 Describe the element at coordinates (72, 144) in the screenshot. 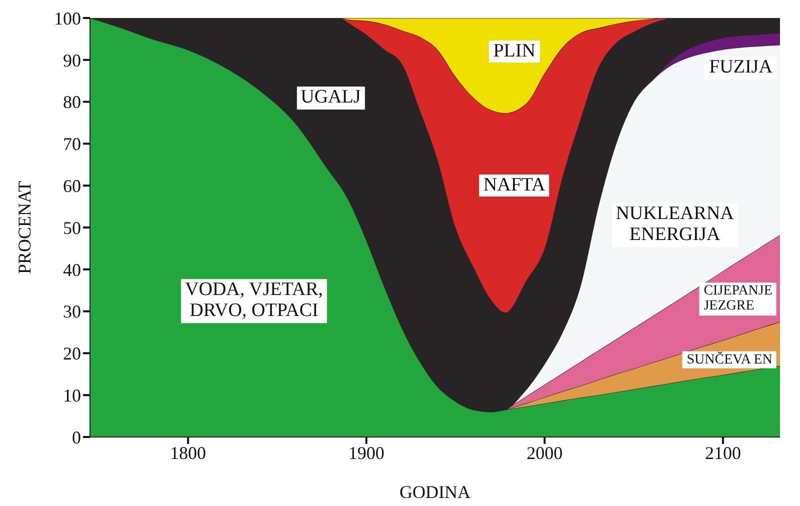

I see `y-tick-label: 70` at that location.